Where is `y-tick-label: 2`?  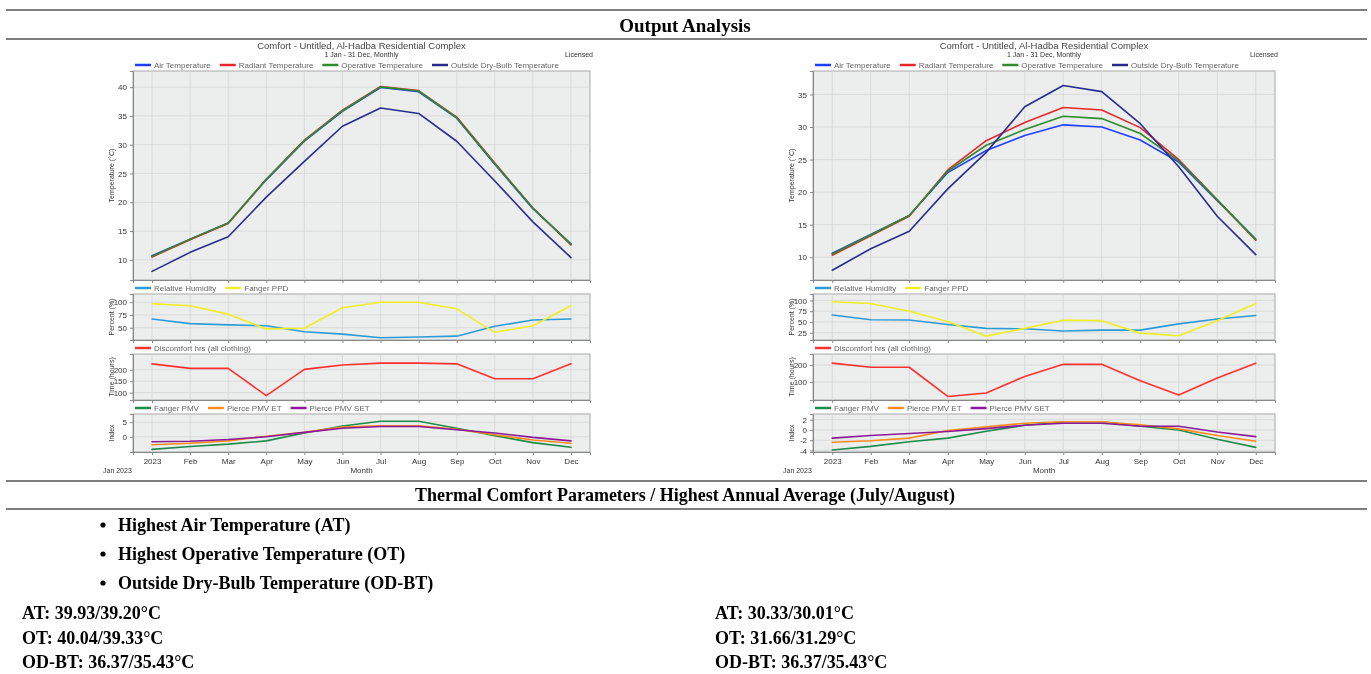 y-tick-label: 2 is located at coordinates (805, 420).